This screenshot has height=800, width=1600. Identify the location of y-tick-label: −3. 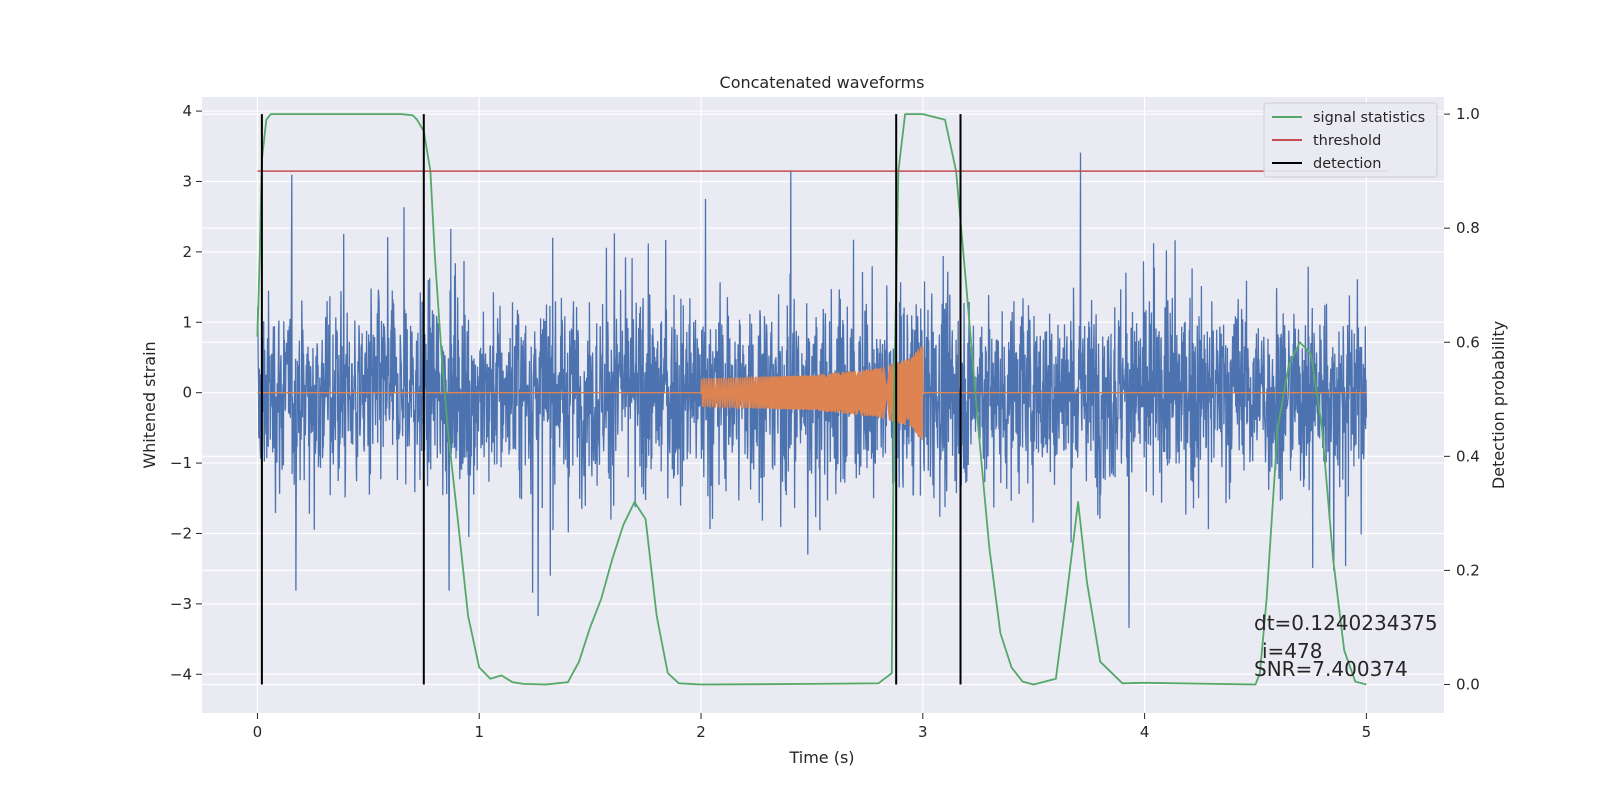
(181, 604).